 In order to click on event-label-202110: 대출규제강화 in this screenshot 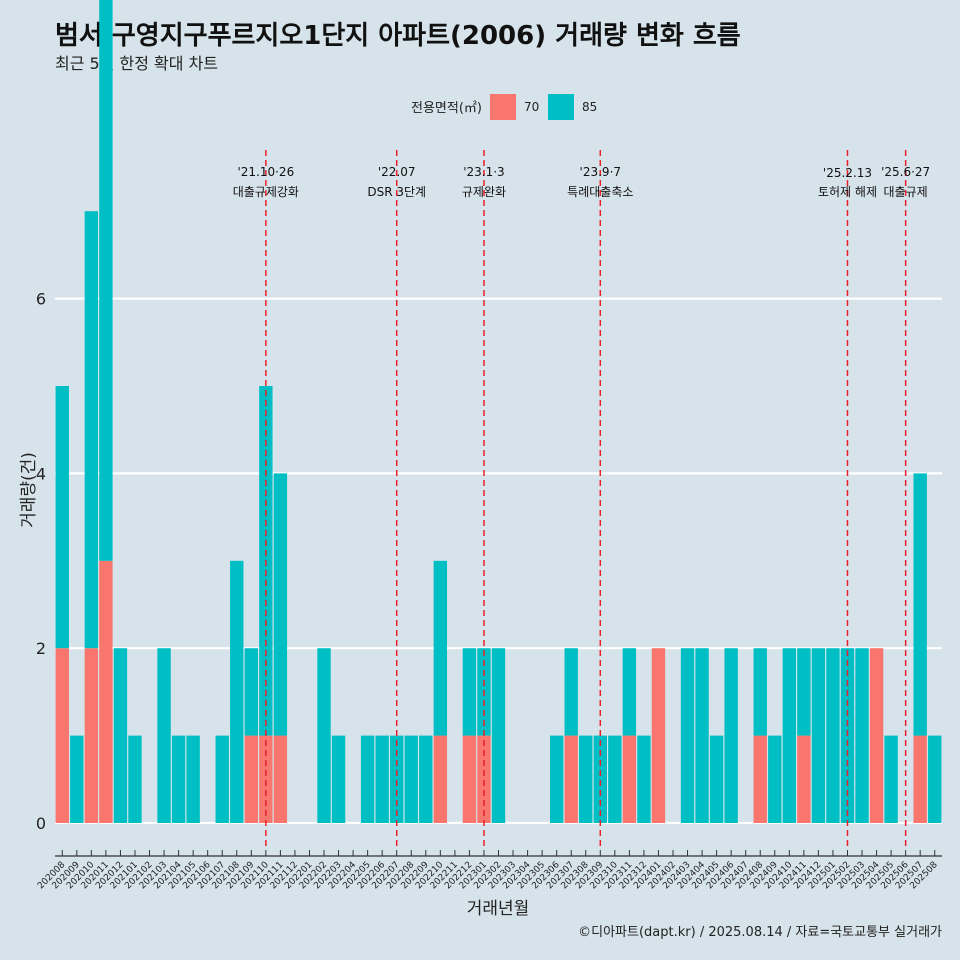, I will do `click(266, 192)`.